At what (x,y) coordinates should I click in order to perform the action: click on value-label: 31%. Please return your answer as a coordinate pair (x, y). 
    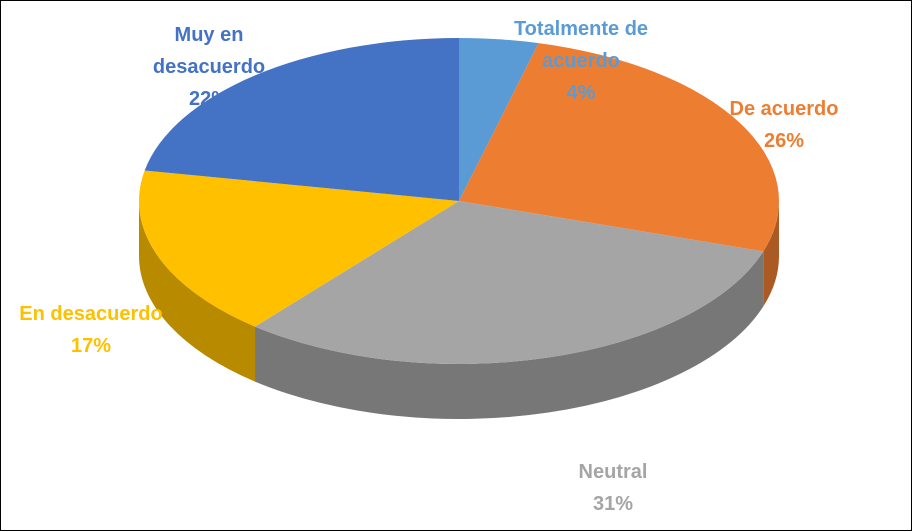
    Looking at the image, I should click on (613, 504).